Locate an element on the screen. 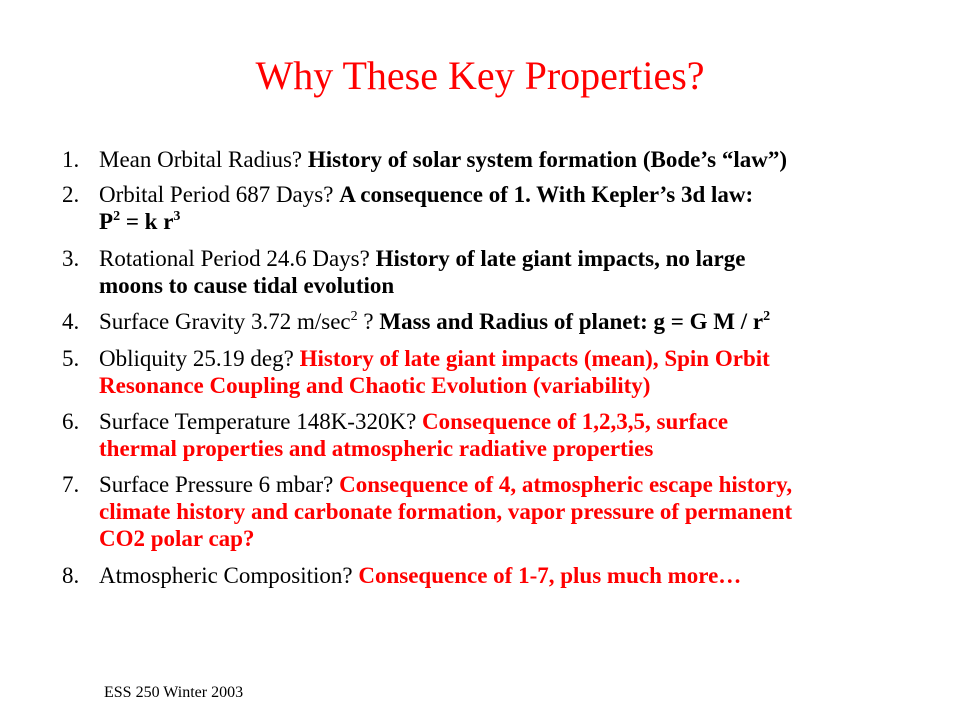 This screenshot has width=960, height=720. item-question: Orbital Period 687 Days? is located at coordinates (219, 194).